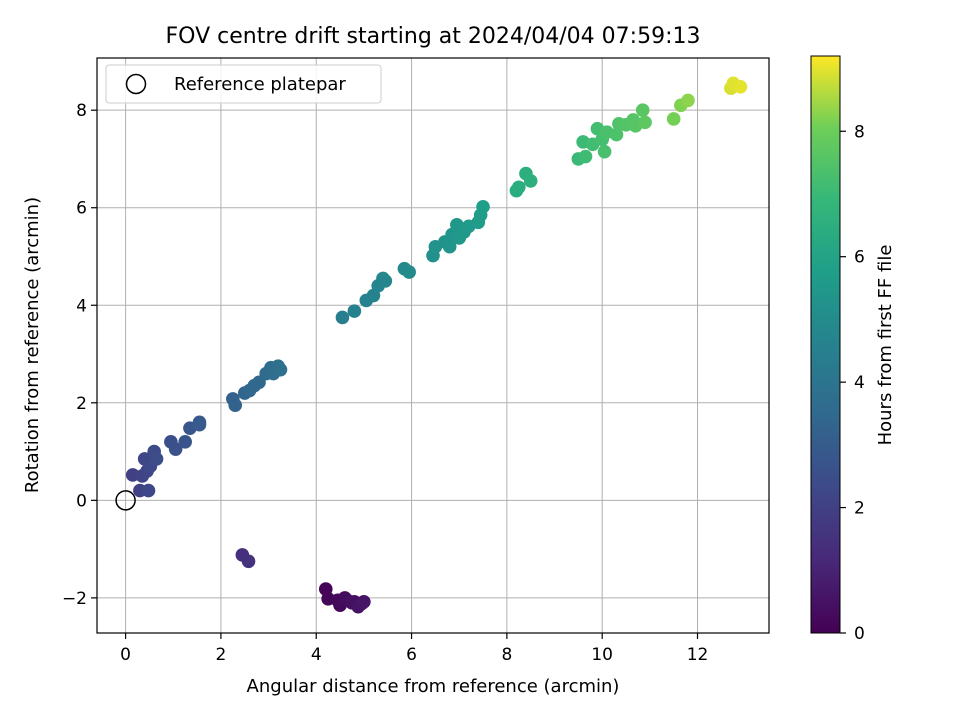  Describe the element at coordinates (125, 655) in the screenshot. I see `x-tick-label: 0` at that location.